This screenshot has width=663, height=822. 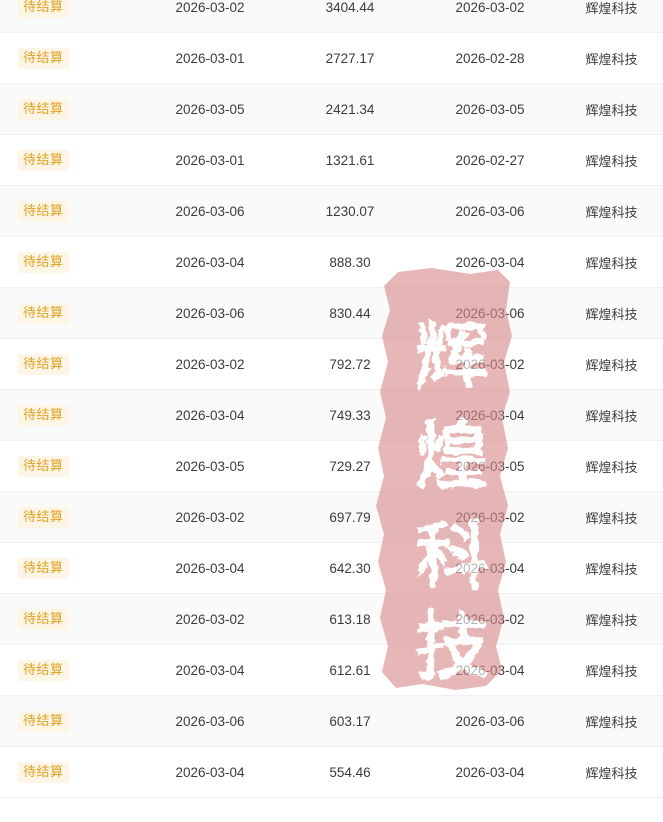 What do you see at coordinates (350, 568) in the screenshot?
I see `amount-cell: 642.30` at bounding box center [350, 568].